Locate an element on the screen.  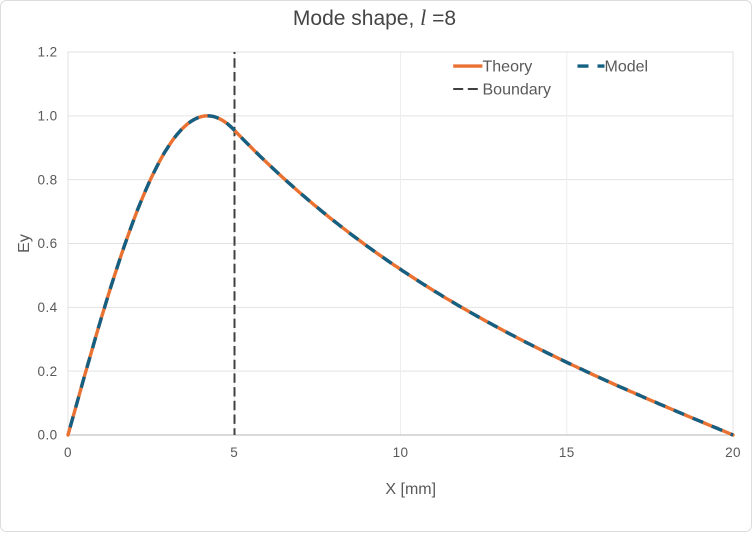
svg-text: Boundary is located at coordinates (517, 90).